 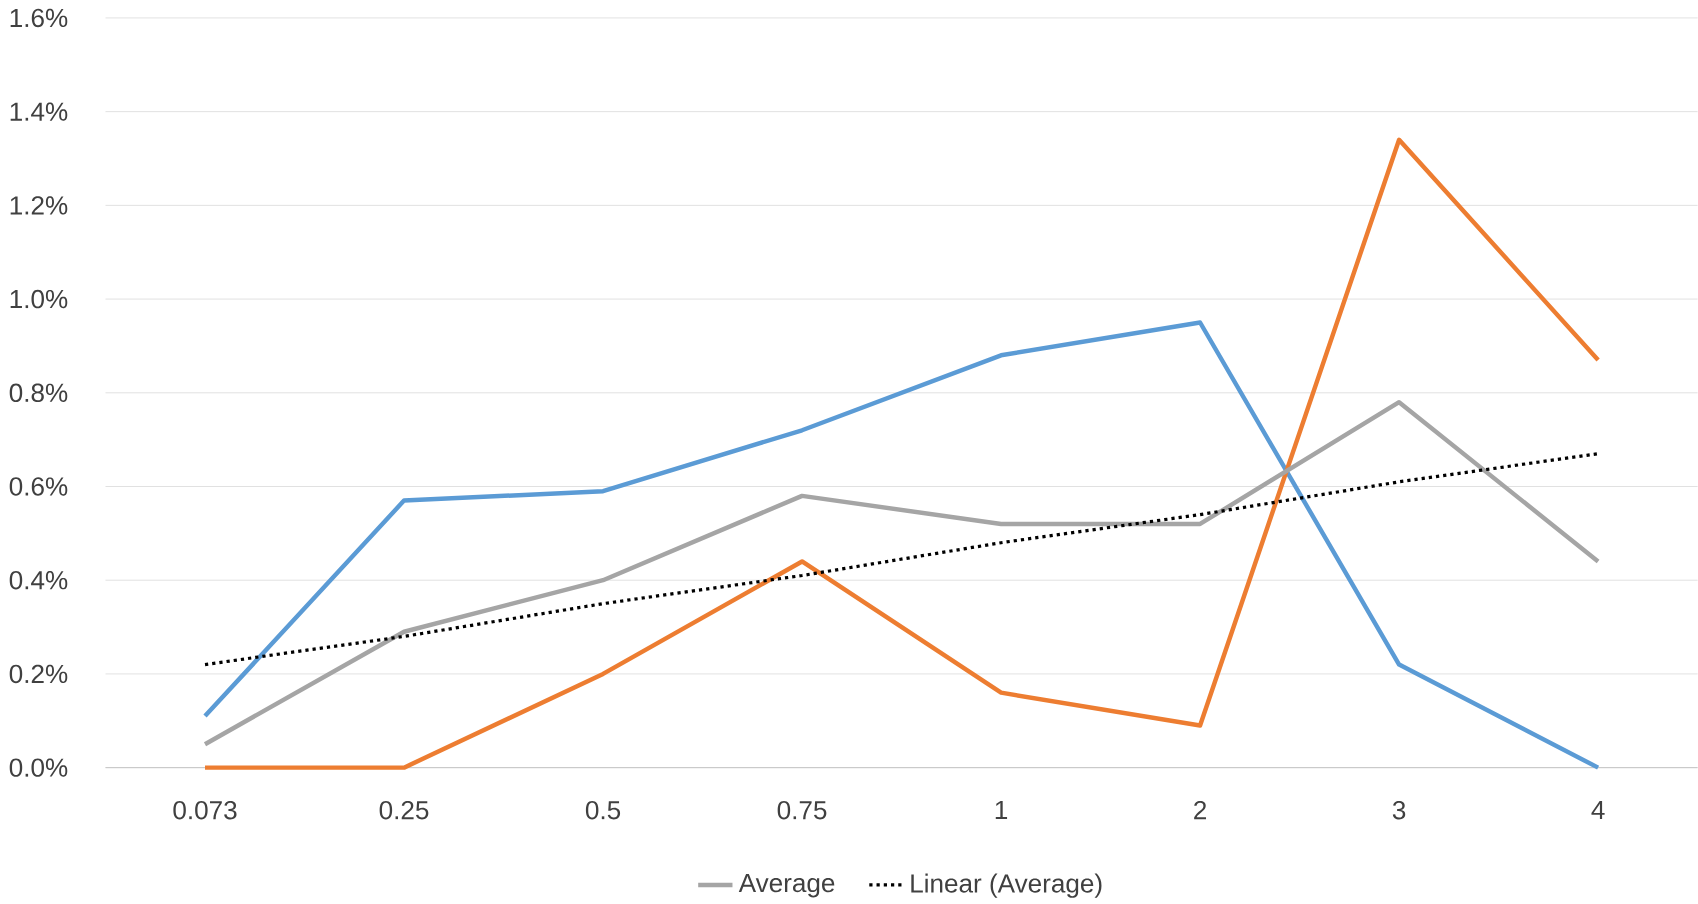 What do you see at coordinates (39, 17) in the screenshot?
I see `y-tick-label: 1.6%` at bounding box center [39, 17].